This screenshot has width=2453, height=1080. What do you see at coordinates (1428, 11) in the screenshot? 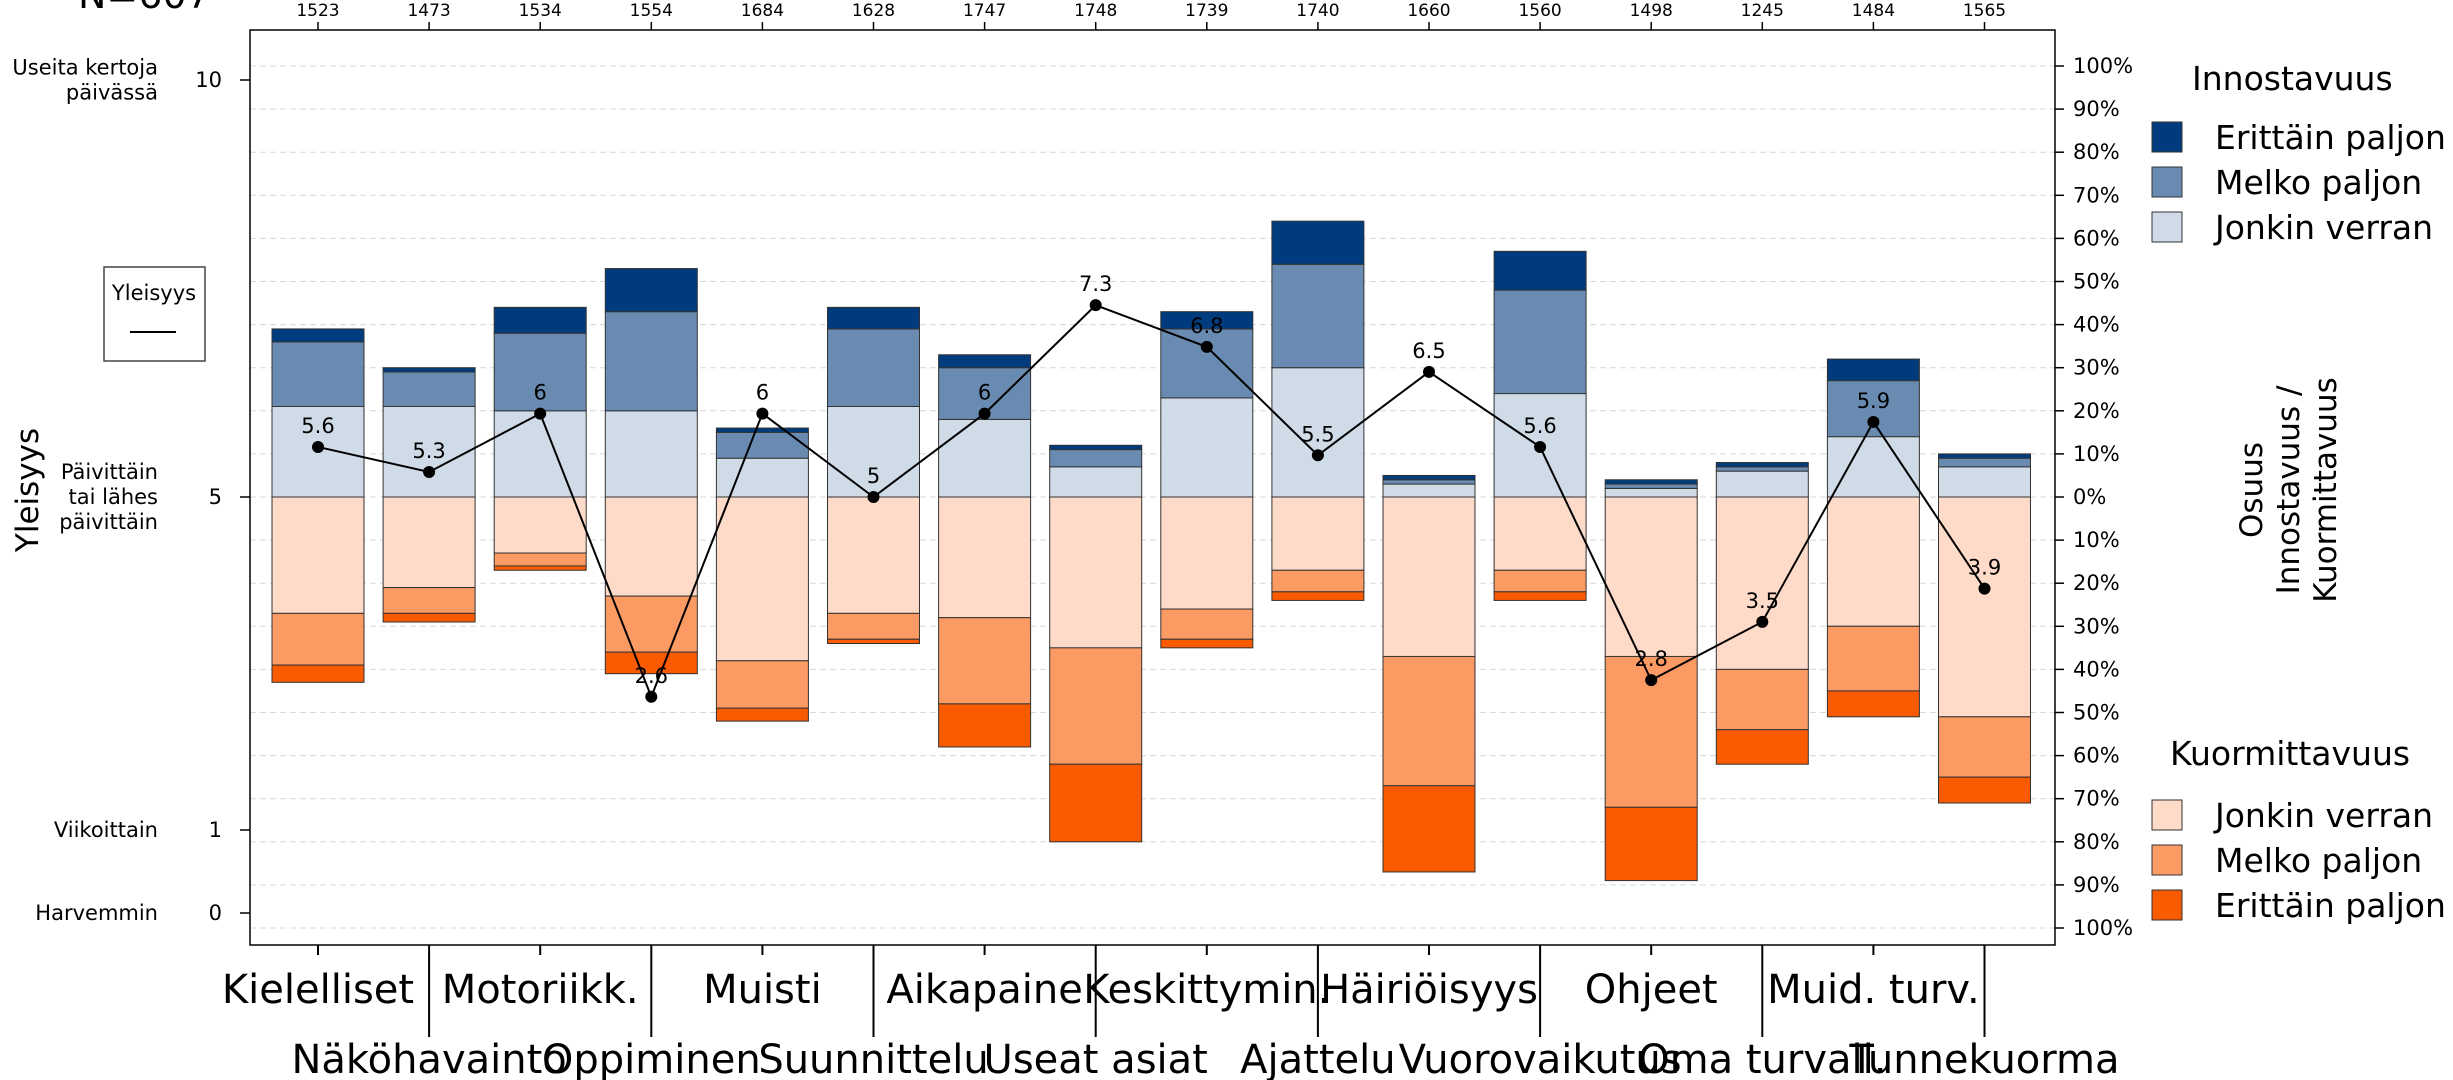
I see `top-count-label: 1660` at bounding box center [1428, 11].